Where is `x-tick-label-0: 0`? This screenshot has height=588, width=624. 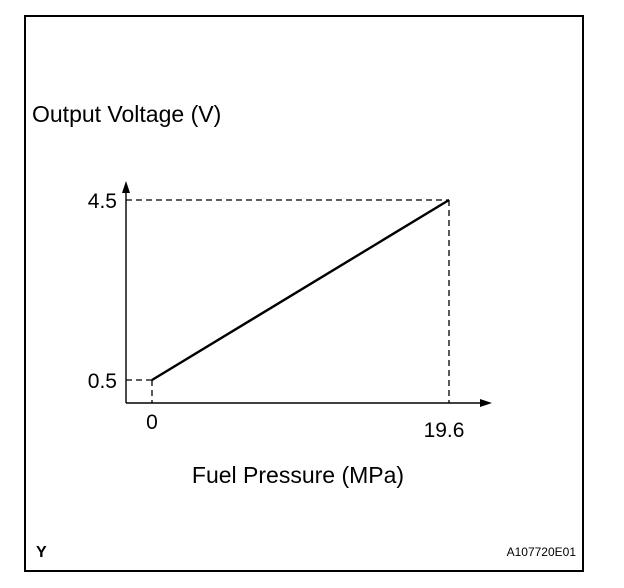 x-tick-label-0: 0 is located at coordinates (152, 422).